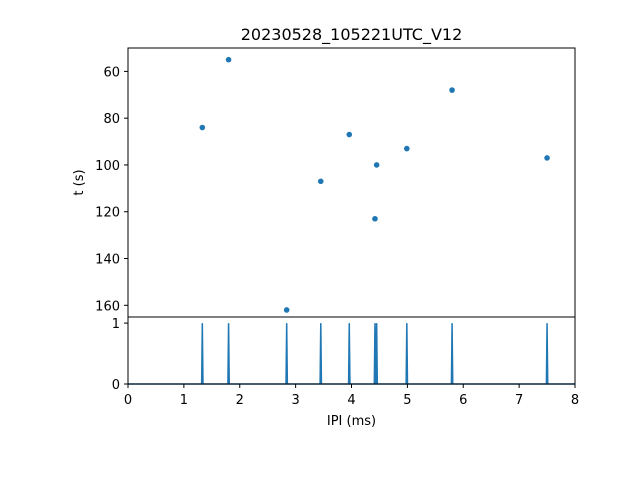 The width and height of the screenshot is (640, 480). Describe the element at coordinates (128, 400) in the screenshot. I see `x-tick-label: 0` at that location.